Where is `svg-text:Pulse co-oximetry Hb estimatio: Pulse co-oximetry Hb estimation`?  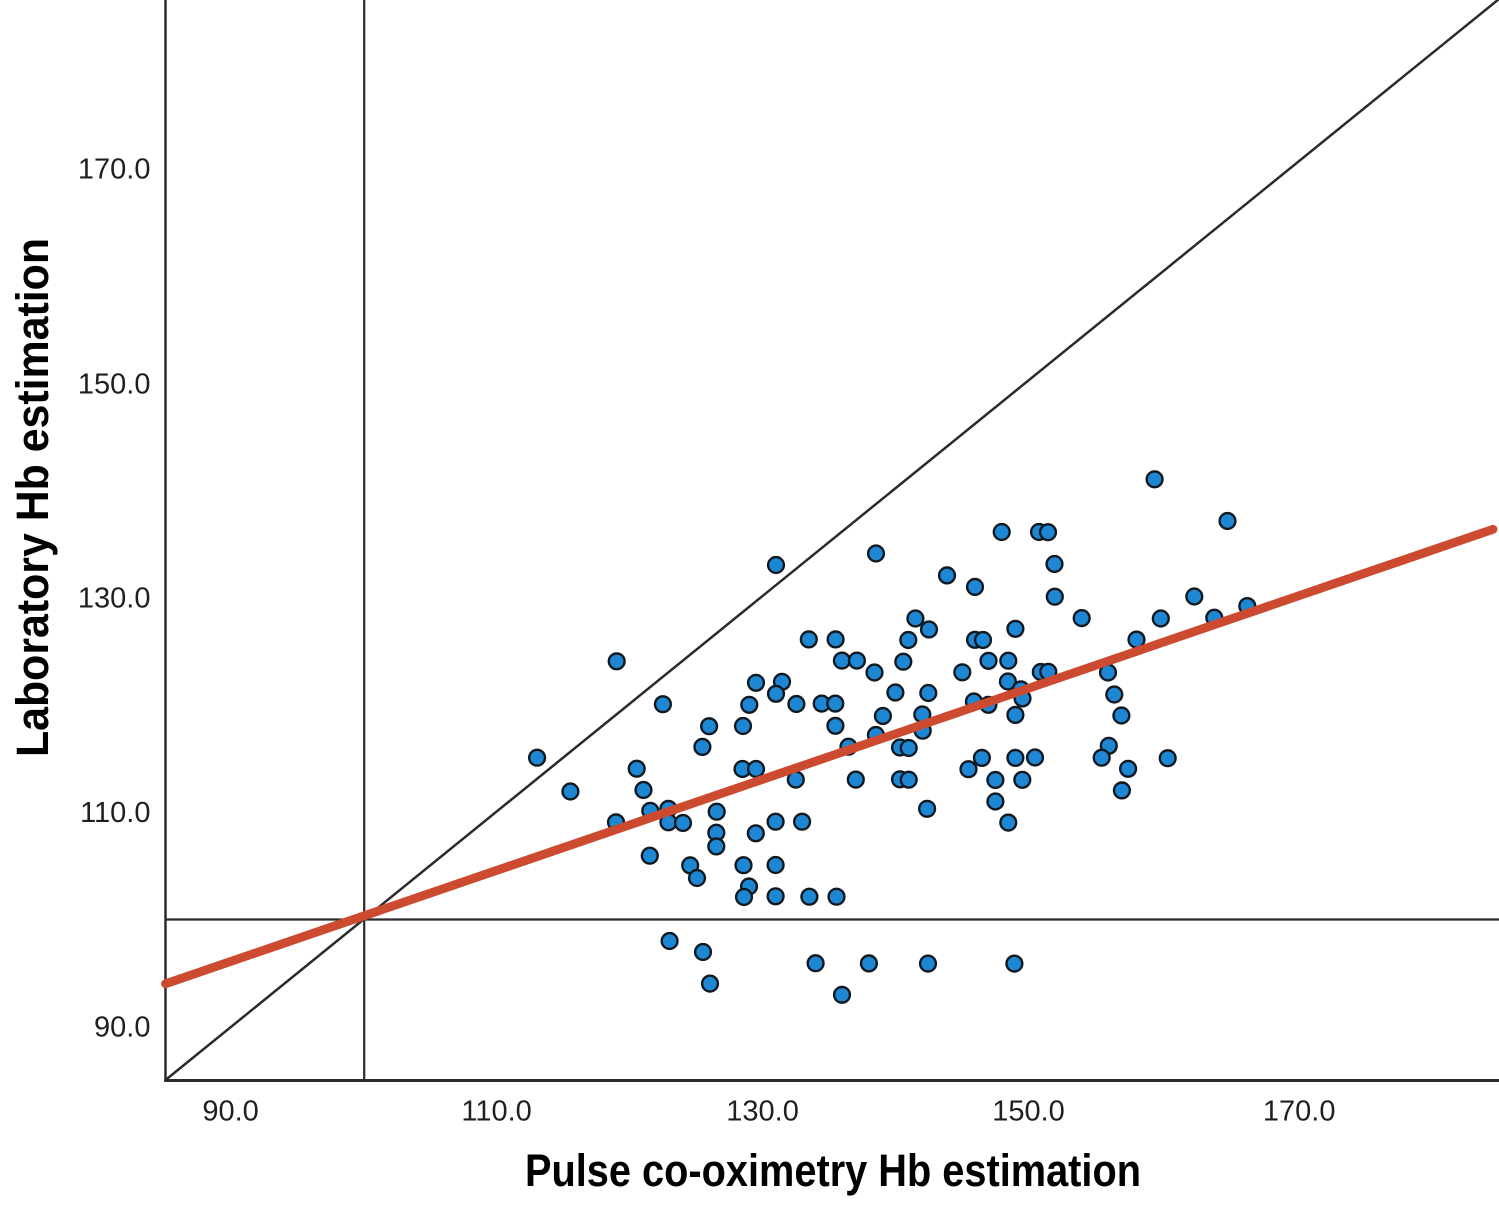
svg-text:Pulse co-oximetry Hb estimatio: Pulse co-oximetry Hb estimation is located at coordinates (833, 1170).